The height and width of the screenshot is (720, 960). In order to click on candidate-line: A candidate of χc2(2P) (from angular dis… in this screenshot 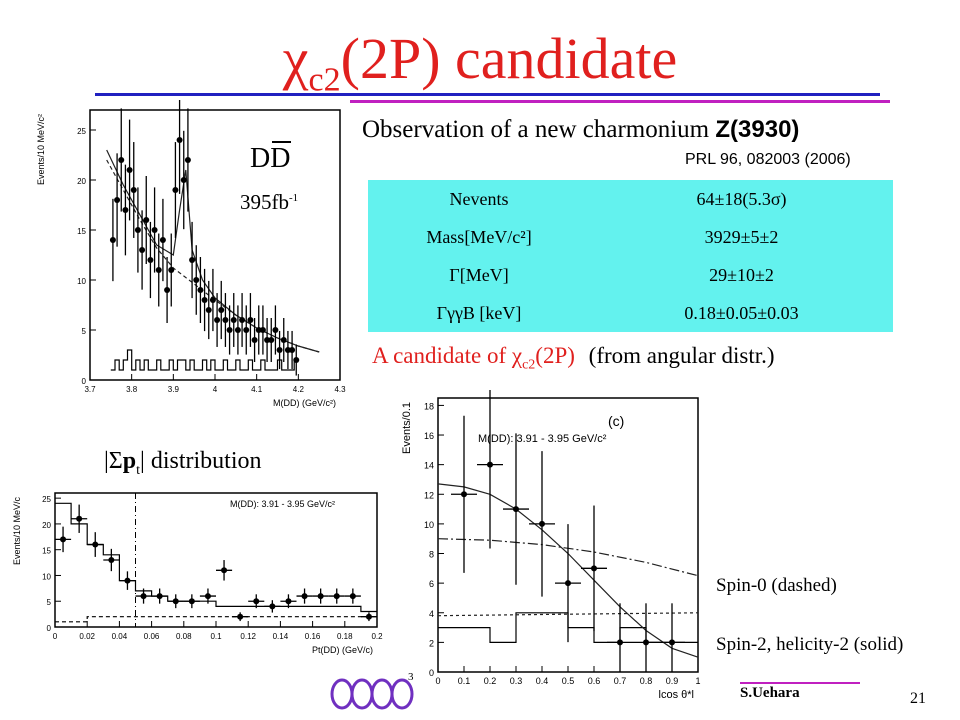, I will do `click(573, 358)`.